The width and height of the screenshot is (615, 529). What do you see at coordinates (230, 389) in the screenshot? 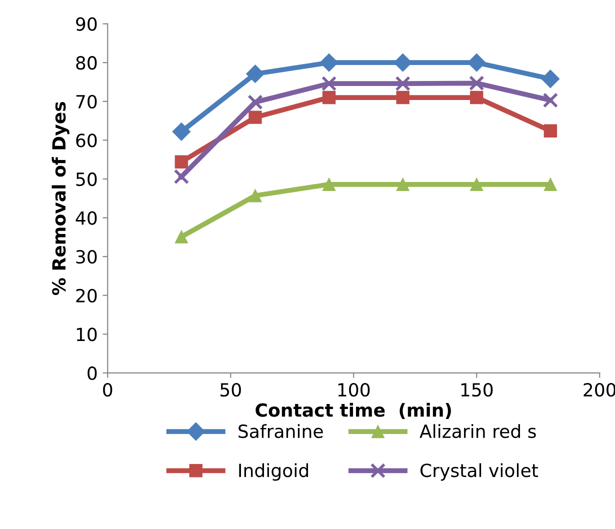
I see `x-tick-label: 50` at bounding box center [230, 389].